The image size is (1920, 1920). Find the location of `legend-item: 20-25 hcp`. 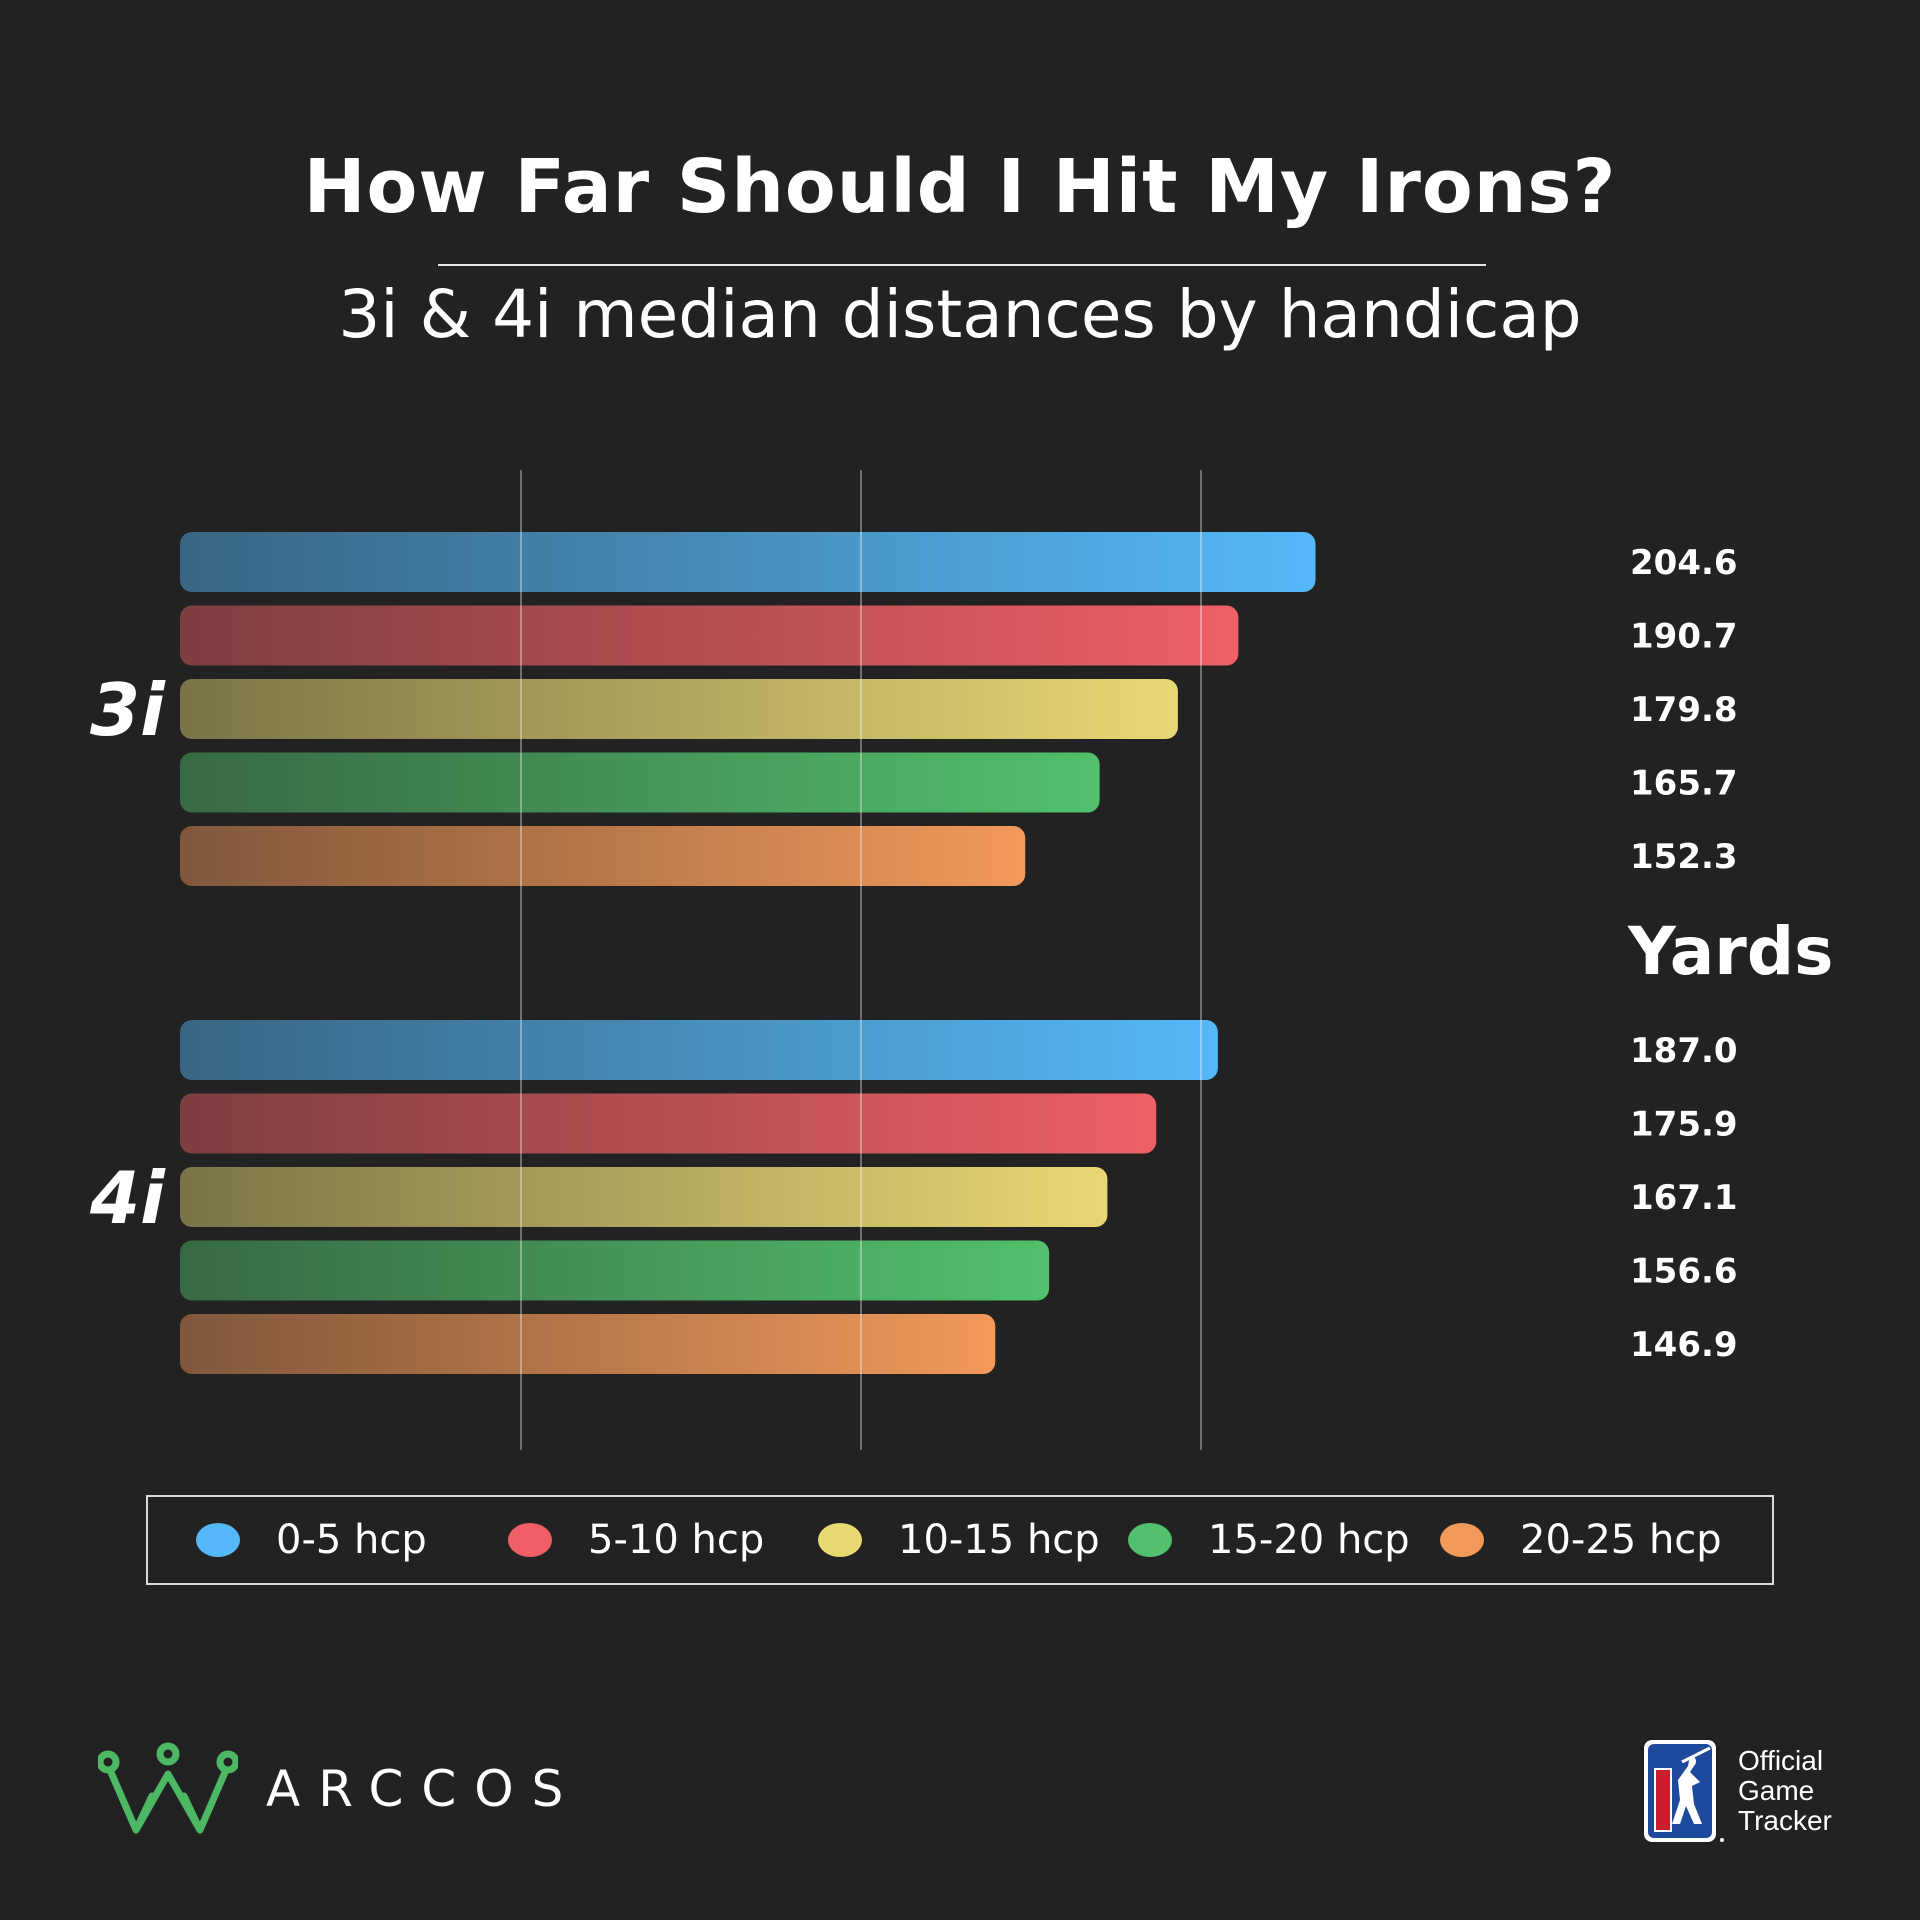

legend-item: 20-25 hcp is located at coordinates (1581, 1540).